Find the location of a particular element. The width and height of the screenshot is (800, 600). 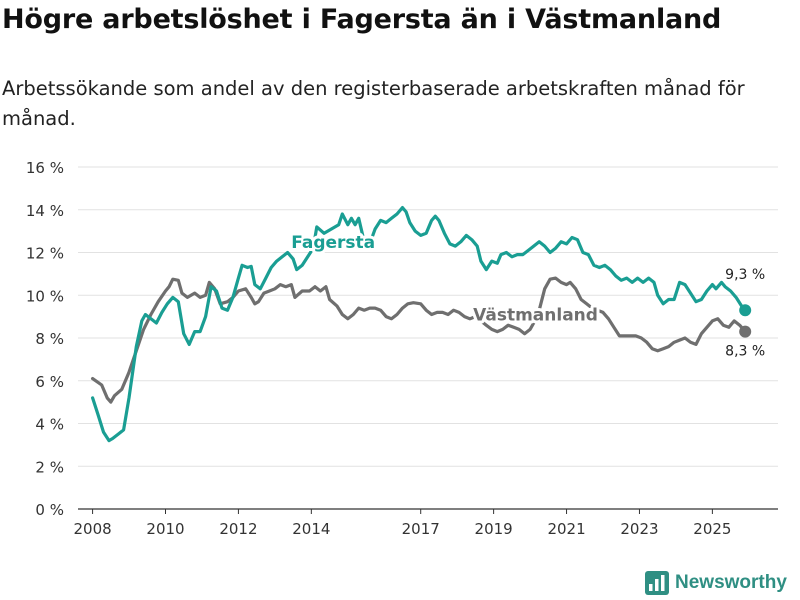

y-axis-tick-labels: 0 % 2 % 4 % 6 % 8 % 10 % 12 % 14 % 16 % is located at coordinates (45, 339).